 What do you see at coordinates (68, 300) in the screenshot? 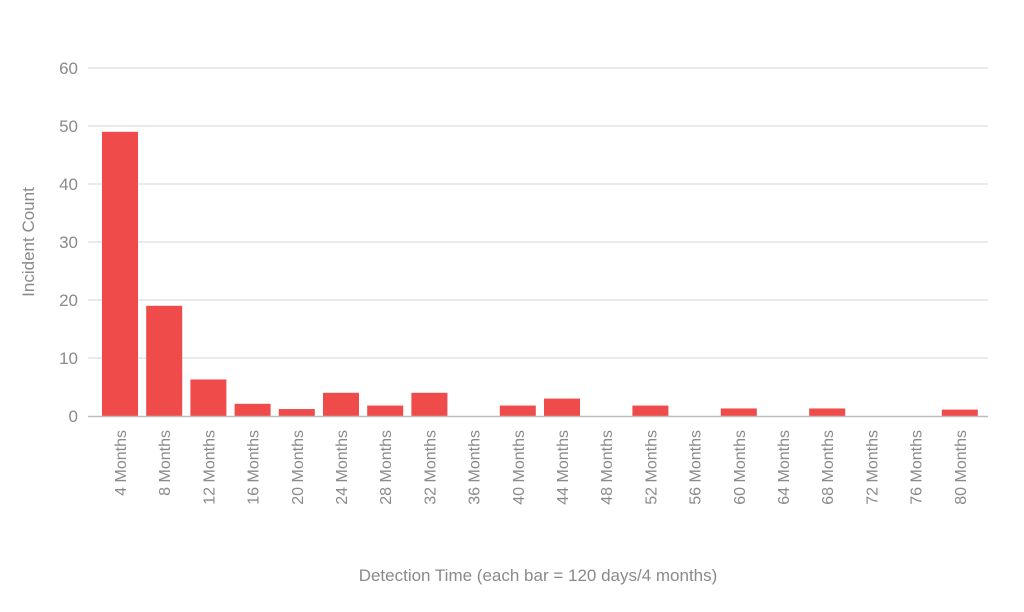
I see `y-tick-label: 20` at bounding box center [68, 300].